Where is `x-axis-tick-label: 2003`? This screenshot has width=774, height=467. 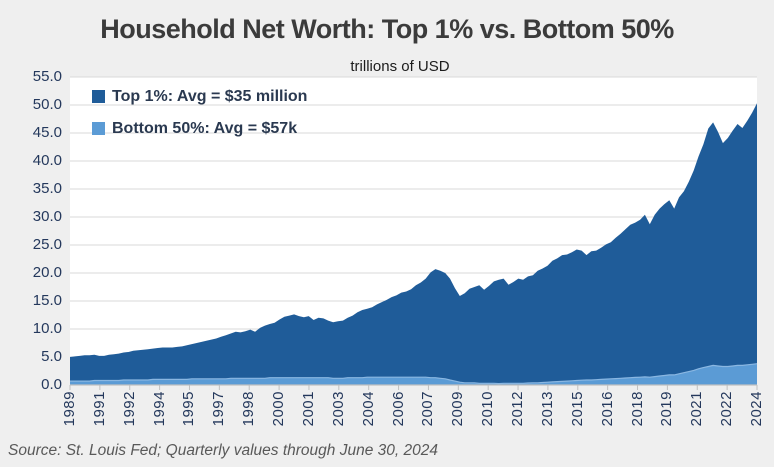
x-axis-tick-label: 2003 is located at coordinates (338, 409).